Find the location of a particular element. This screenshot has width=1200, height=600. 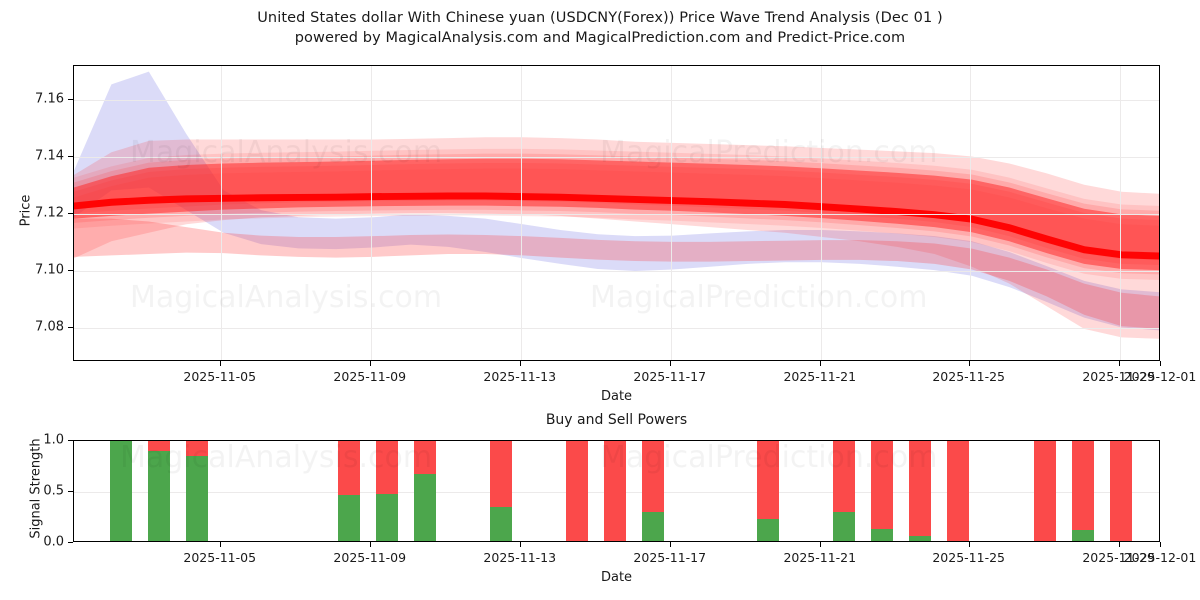

powers-xtick-label: 2025-11-17 is located at coordinates (670, 557).